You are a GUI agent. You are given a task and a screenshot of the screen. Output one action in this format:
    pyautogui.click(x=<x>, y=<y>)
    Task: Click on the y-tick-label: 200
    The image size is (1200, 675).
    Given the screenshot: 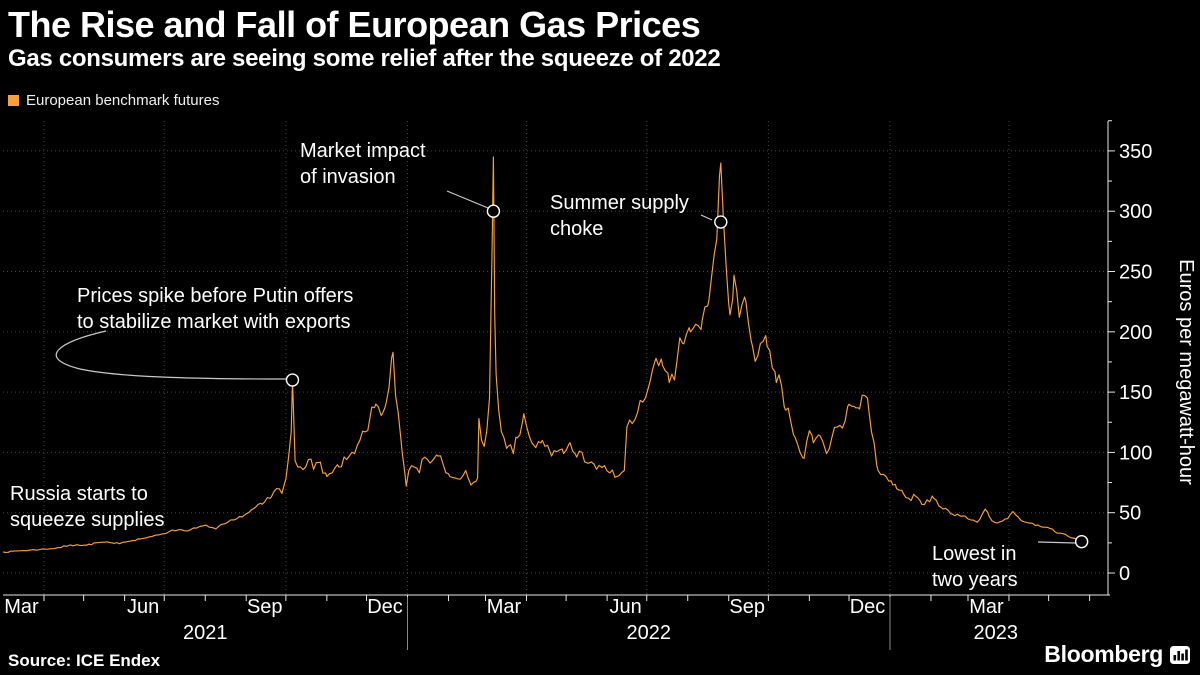 What is the action you would take?
    pyautogui.click(x=1135, y=333)
    